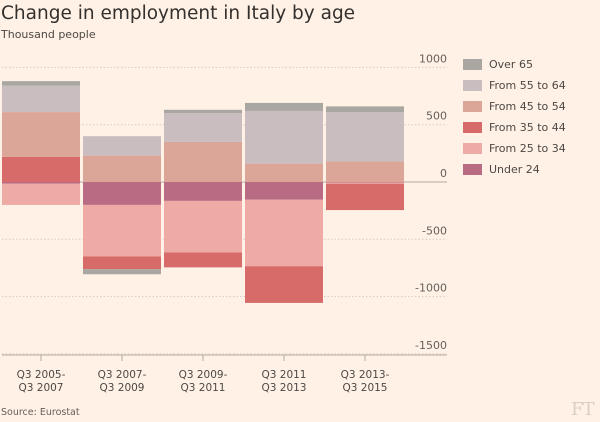 The width and height of the screenshot is (600, 422). What do you see at coordinates (283, 388) in the screenshot?
I see `x-category-label: Q3 2013` at bounding box center [283, 388].